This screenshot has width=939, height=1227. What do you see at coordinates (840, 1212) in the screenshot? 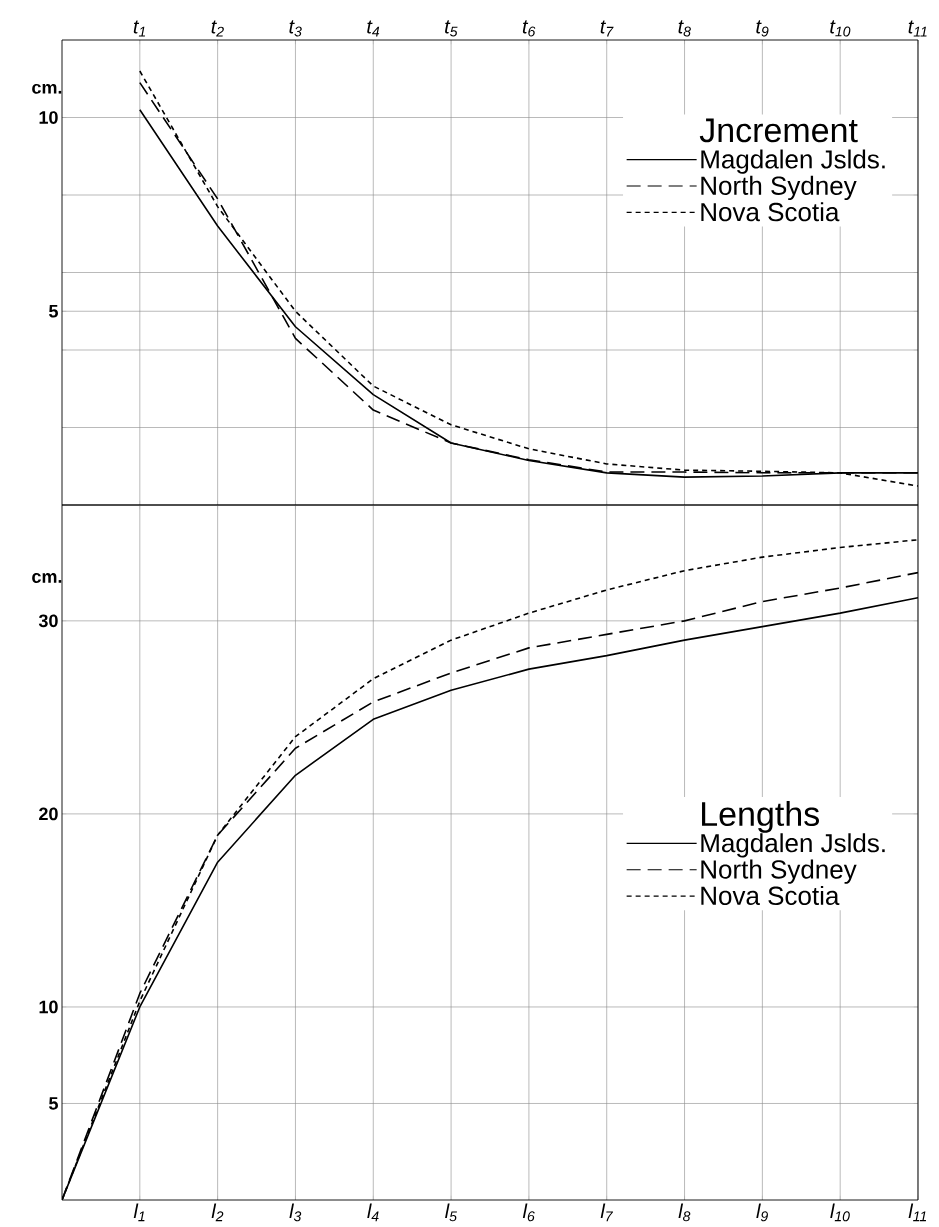
I see `x-tick-label: l$_{10}$` at bounding box center [840, 1212].